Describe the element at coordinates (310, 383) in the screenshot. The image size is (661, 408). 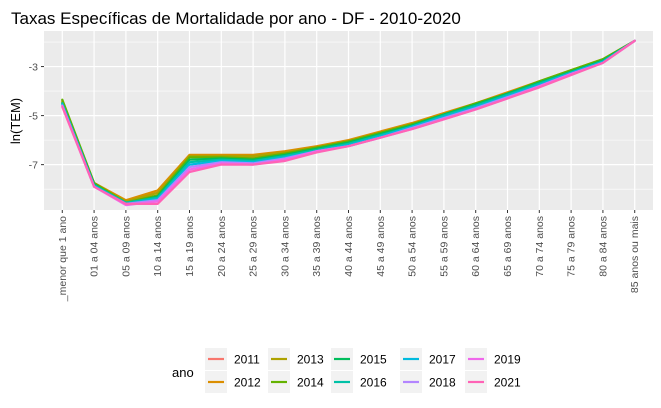
I see `legend-label-2014: 2014` at that location.